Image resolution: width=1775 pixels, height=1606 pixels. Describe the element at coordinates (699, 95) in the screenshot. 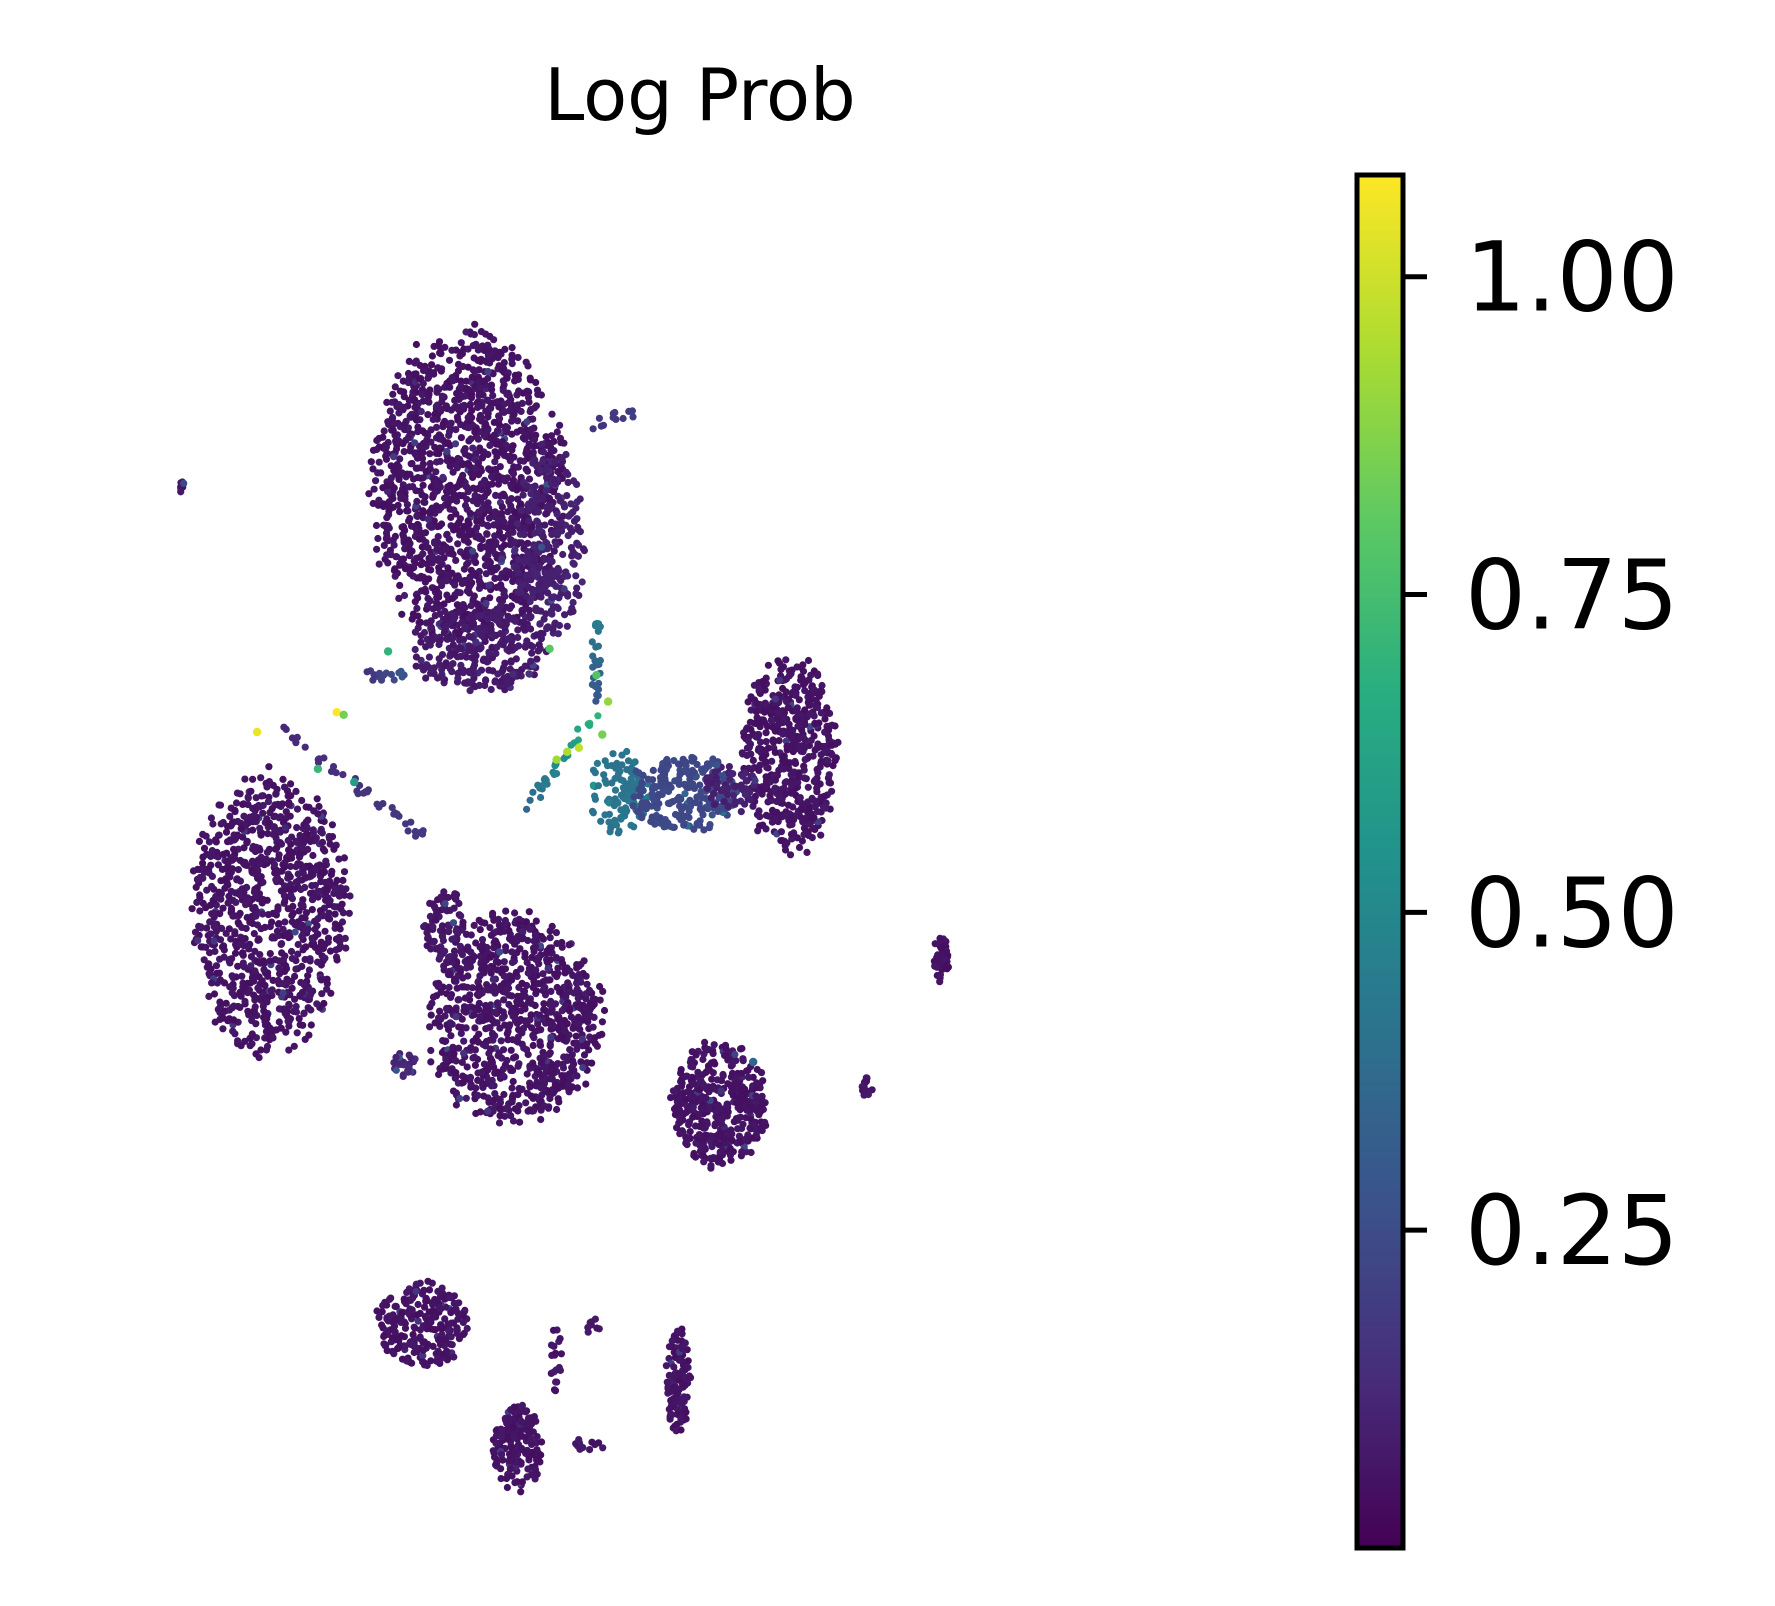

I see `chart-title: Log Prob` at that location.